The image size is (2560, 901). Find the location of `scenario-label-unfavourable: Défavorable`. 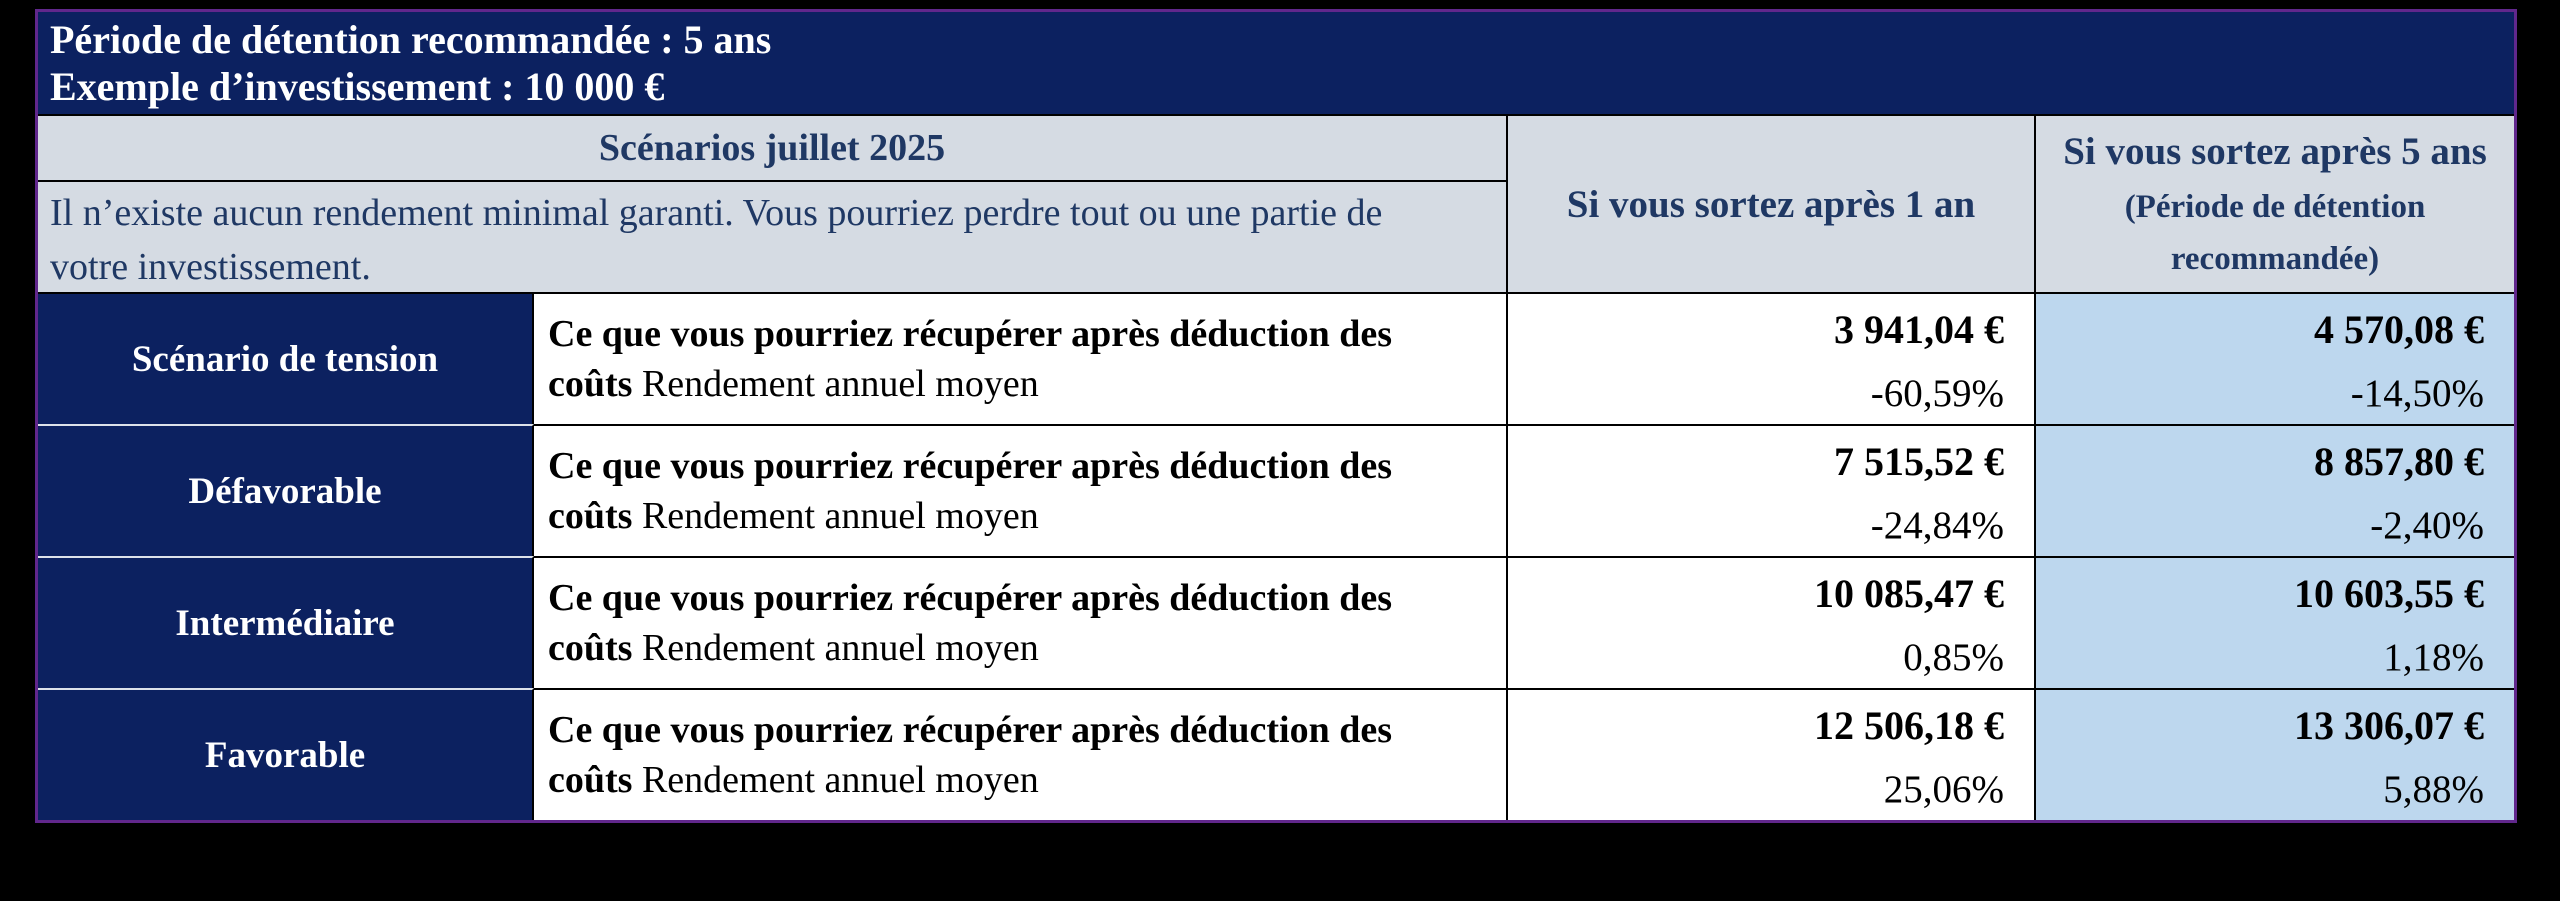

scenario-label-unfavourable: Défavorable is located at coordinates (286, 490).